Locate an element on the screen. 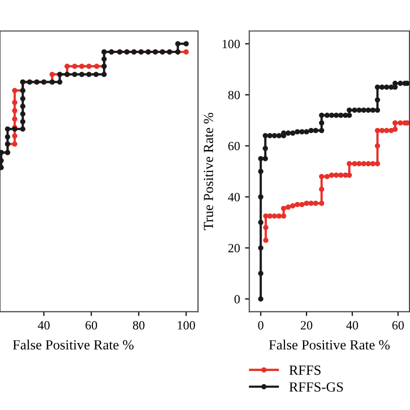 Image resolution: width=410 pixels, height=410 pixels. y-tick-label: 80 is located at coordinates (234, 95).